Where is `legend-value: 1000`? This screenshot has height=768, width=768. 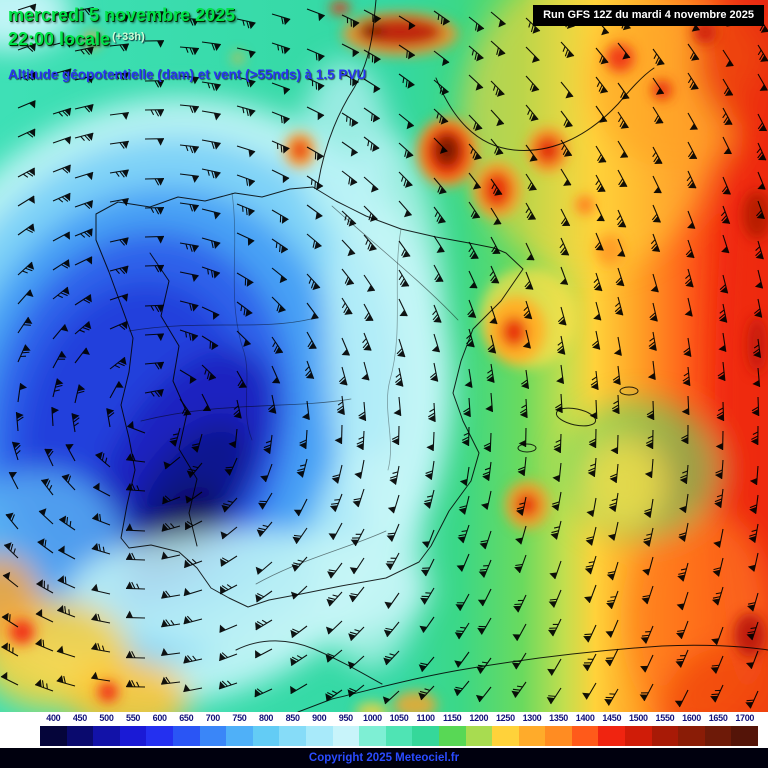
legend-value: 1000 is located at coordinates (372, 718).